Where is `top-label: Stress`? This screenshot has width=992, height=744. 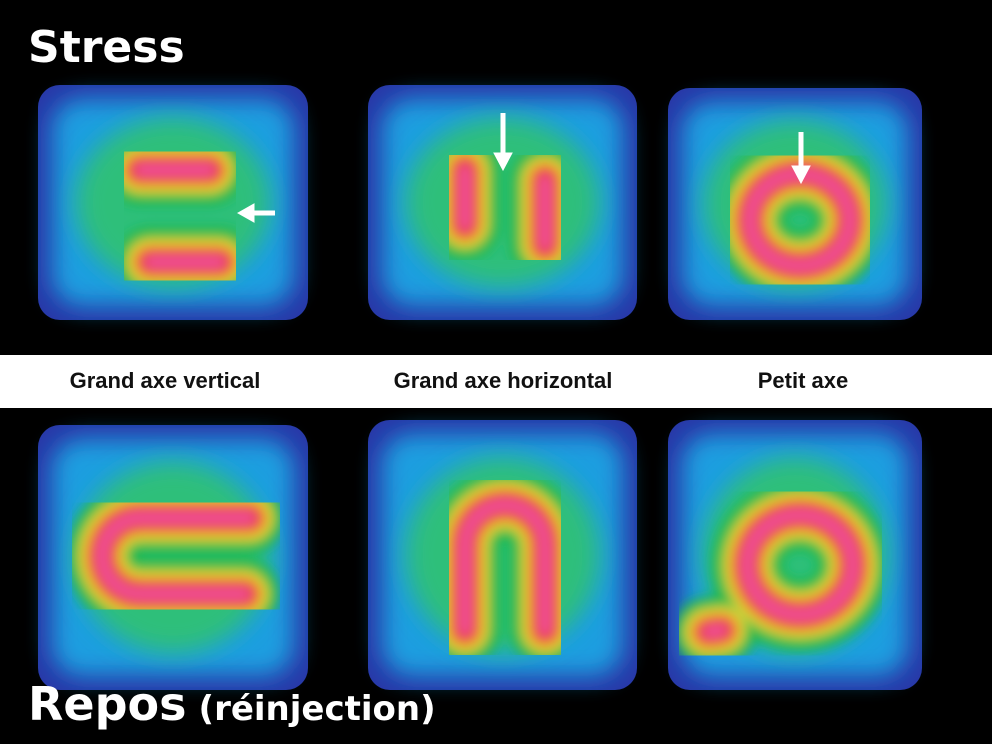
top-label: Stress is located at coordinates (106, 47).